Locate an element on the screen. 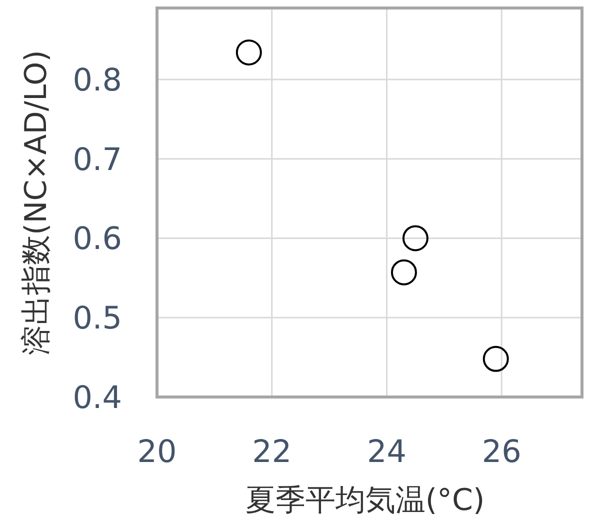 This screenshot has width=592, height=522. y-tick-label: 0.4 is located at coordinates (97, 398).